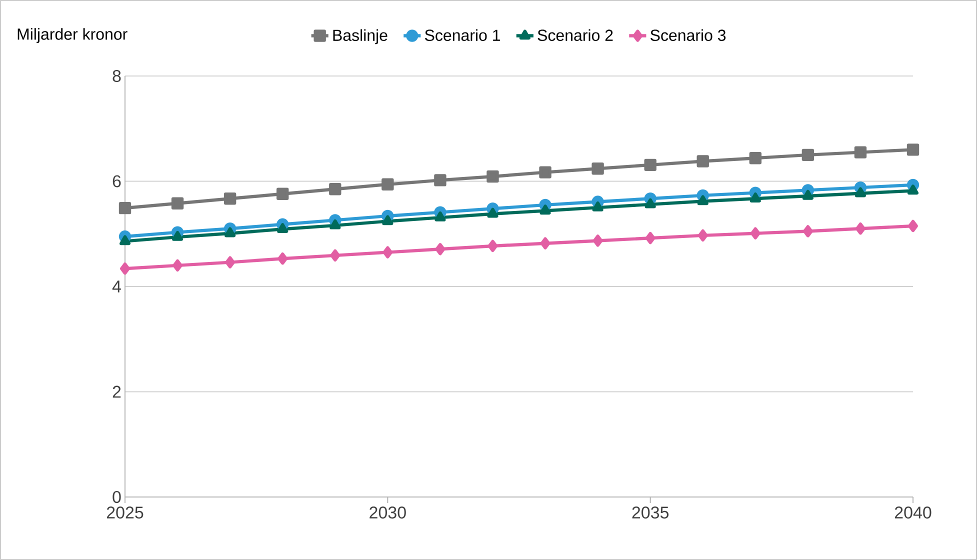 The image size is (977, 560). Describe the element at coordinates (388, 512) in the screenshot. I see `x-tick-label: 2030` at that location.